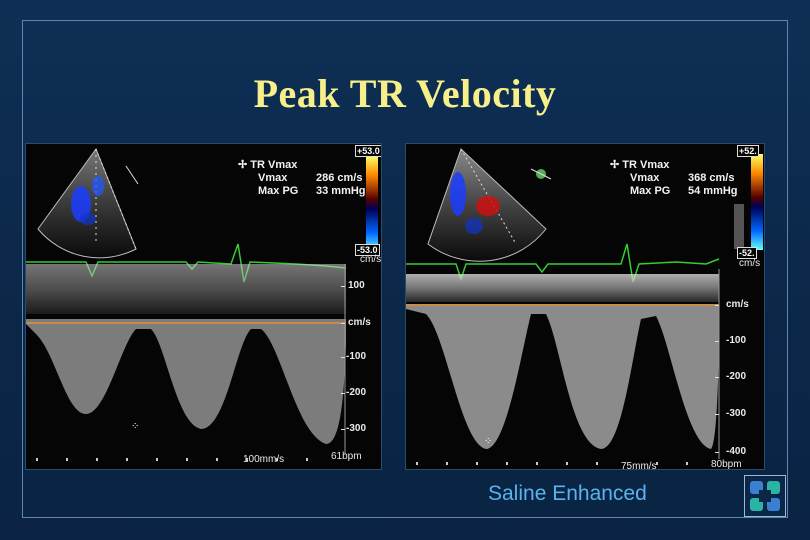 The width and height of the screenshot is (810, 540). Describe the element at coordinates (339, 178) in the screenshot. I see `left-vmax-value: 286 cm/s` at that location.